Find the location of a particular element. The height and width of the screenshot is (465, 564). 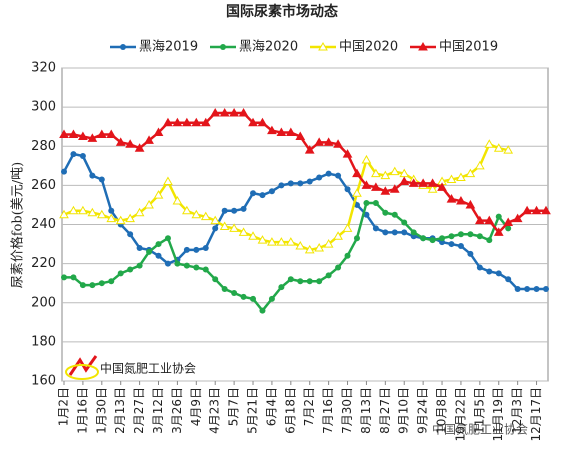

legend-label: 中国2020 is located at coordinates (368, 47).